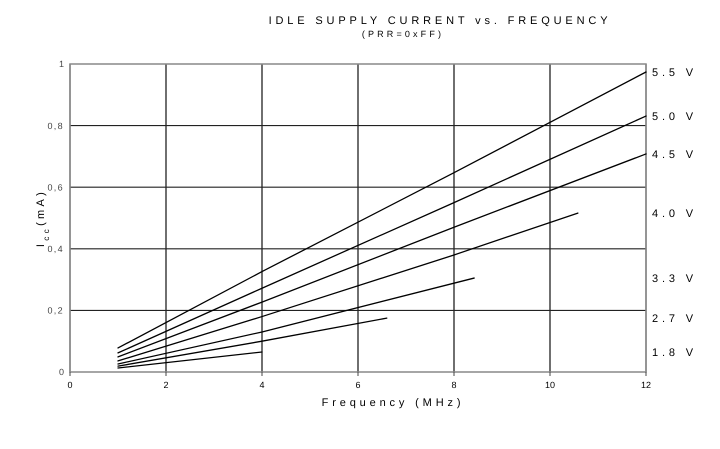 The width and height of the screenshot is (720, 449). What do you see at coordinates (646, 385) in the screenshot?
I see `x-tick-label: 12` at bounding box center [646, 385].